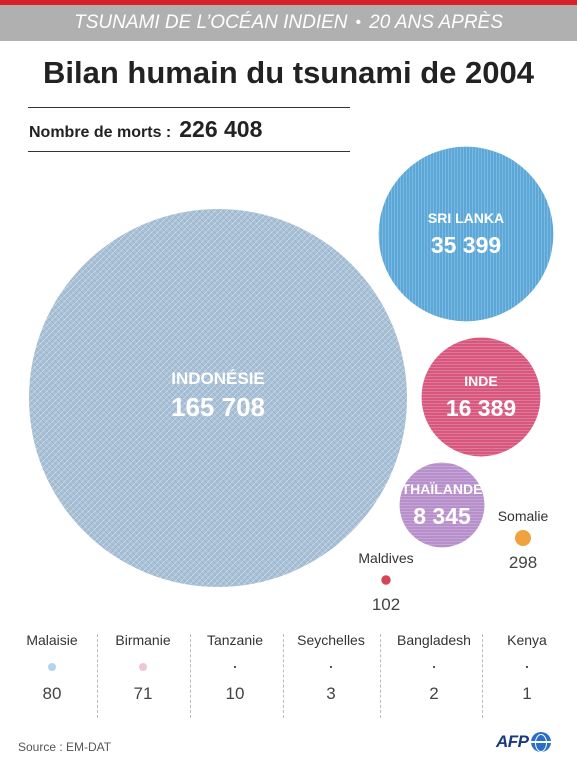 The height and width of the screenshot is (768, 577). I want to click on chart-title: Bilan humain du tsunami de 2004, so click(288, 72).